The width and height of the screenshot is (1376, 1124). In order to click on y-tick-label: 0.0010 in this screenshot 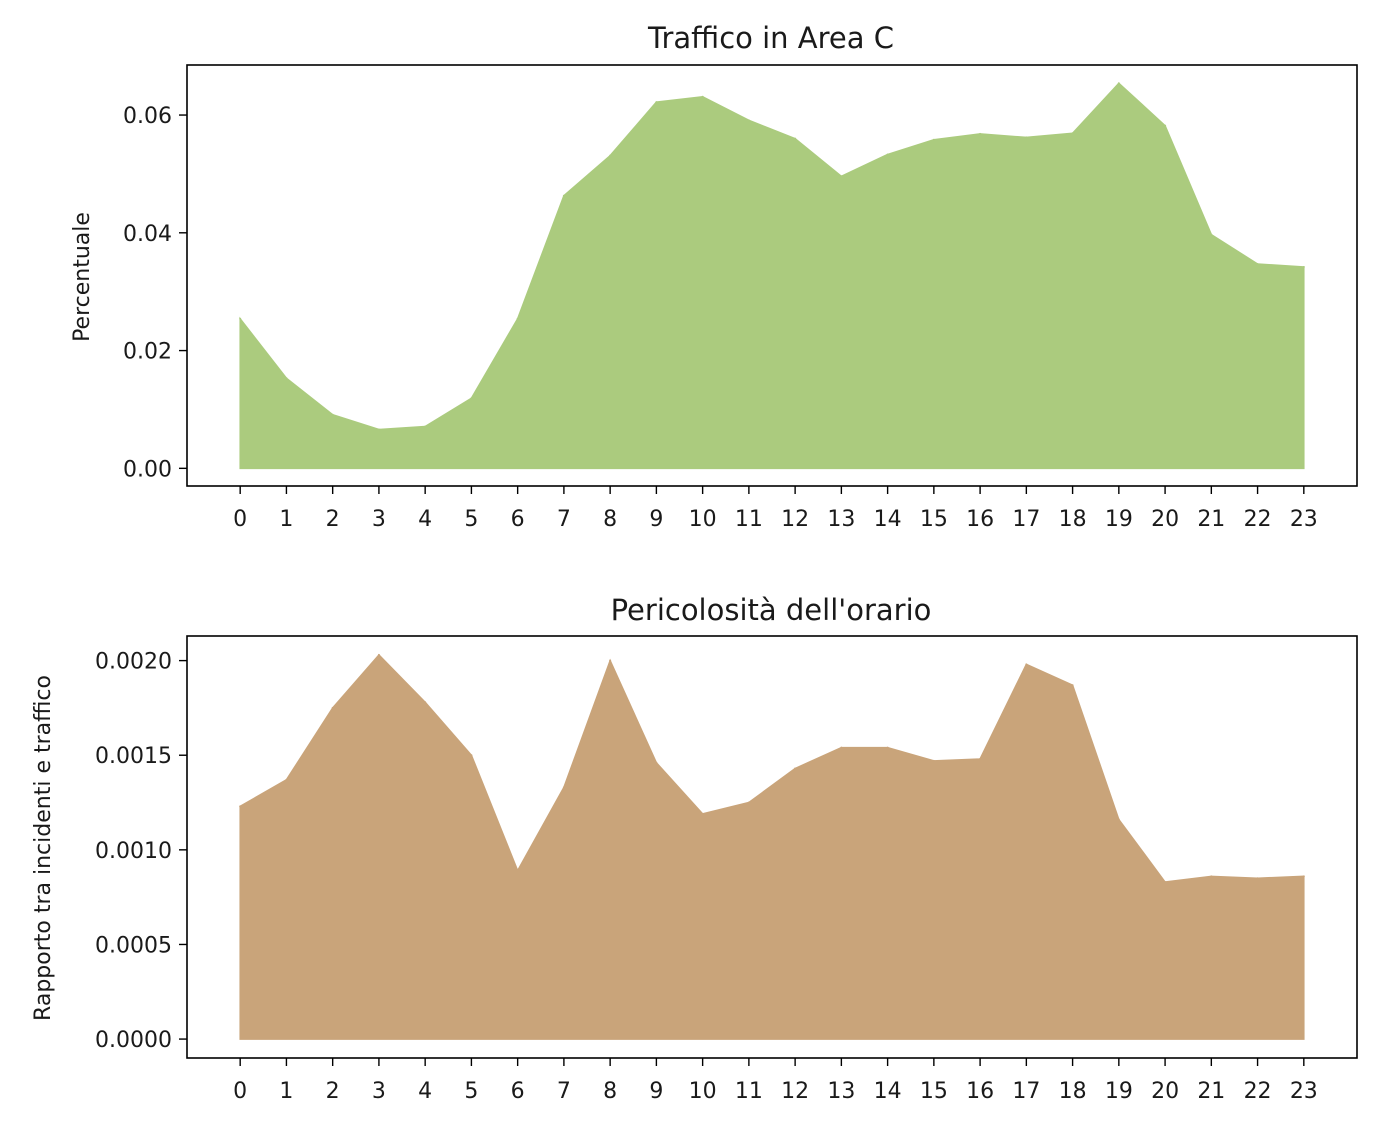, I will do `click(133, 851)`.